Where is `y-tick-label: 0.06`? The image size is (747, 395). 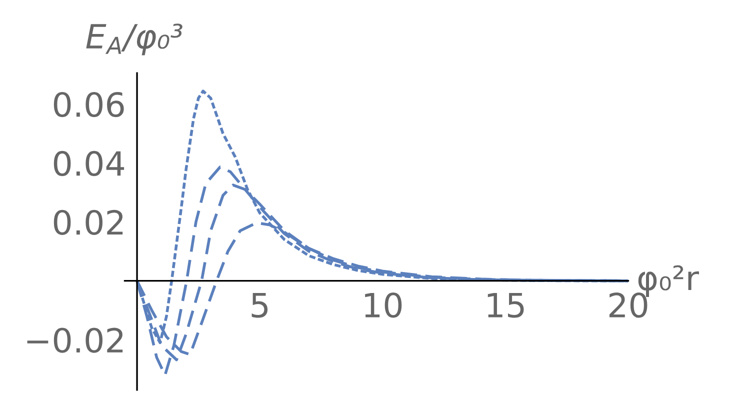
y-tick-label: 0.06 is located at coordinates (89, 105).